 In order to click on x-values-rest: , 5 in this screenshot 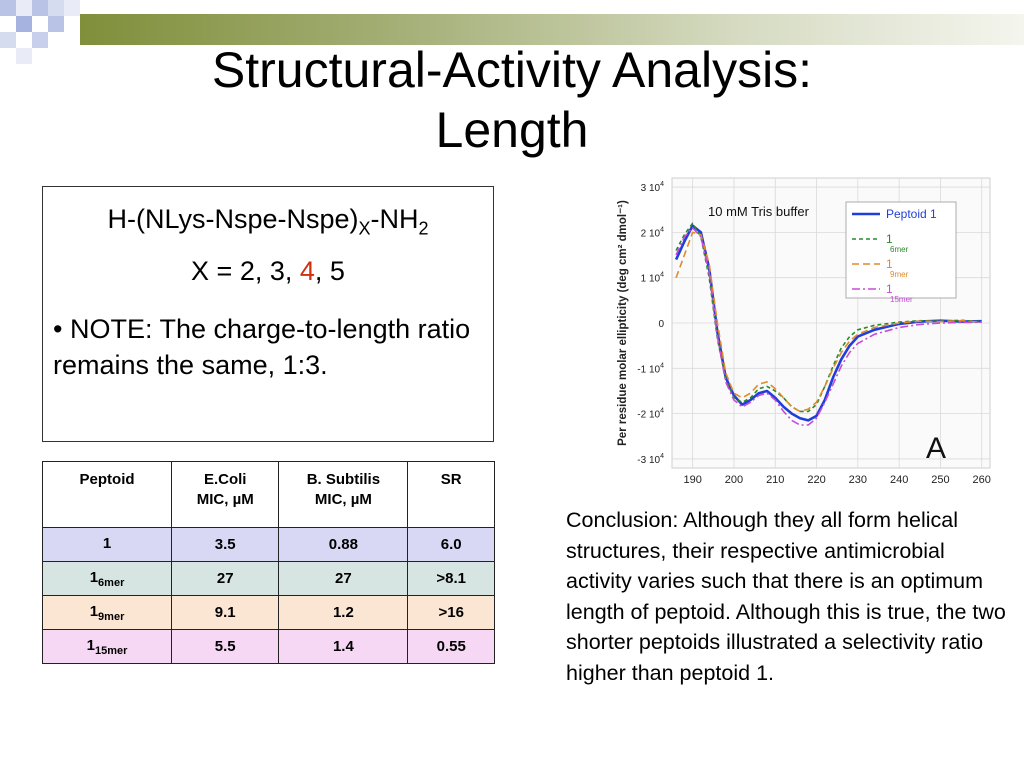, I will do `click(329, 271)`.